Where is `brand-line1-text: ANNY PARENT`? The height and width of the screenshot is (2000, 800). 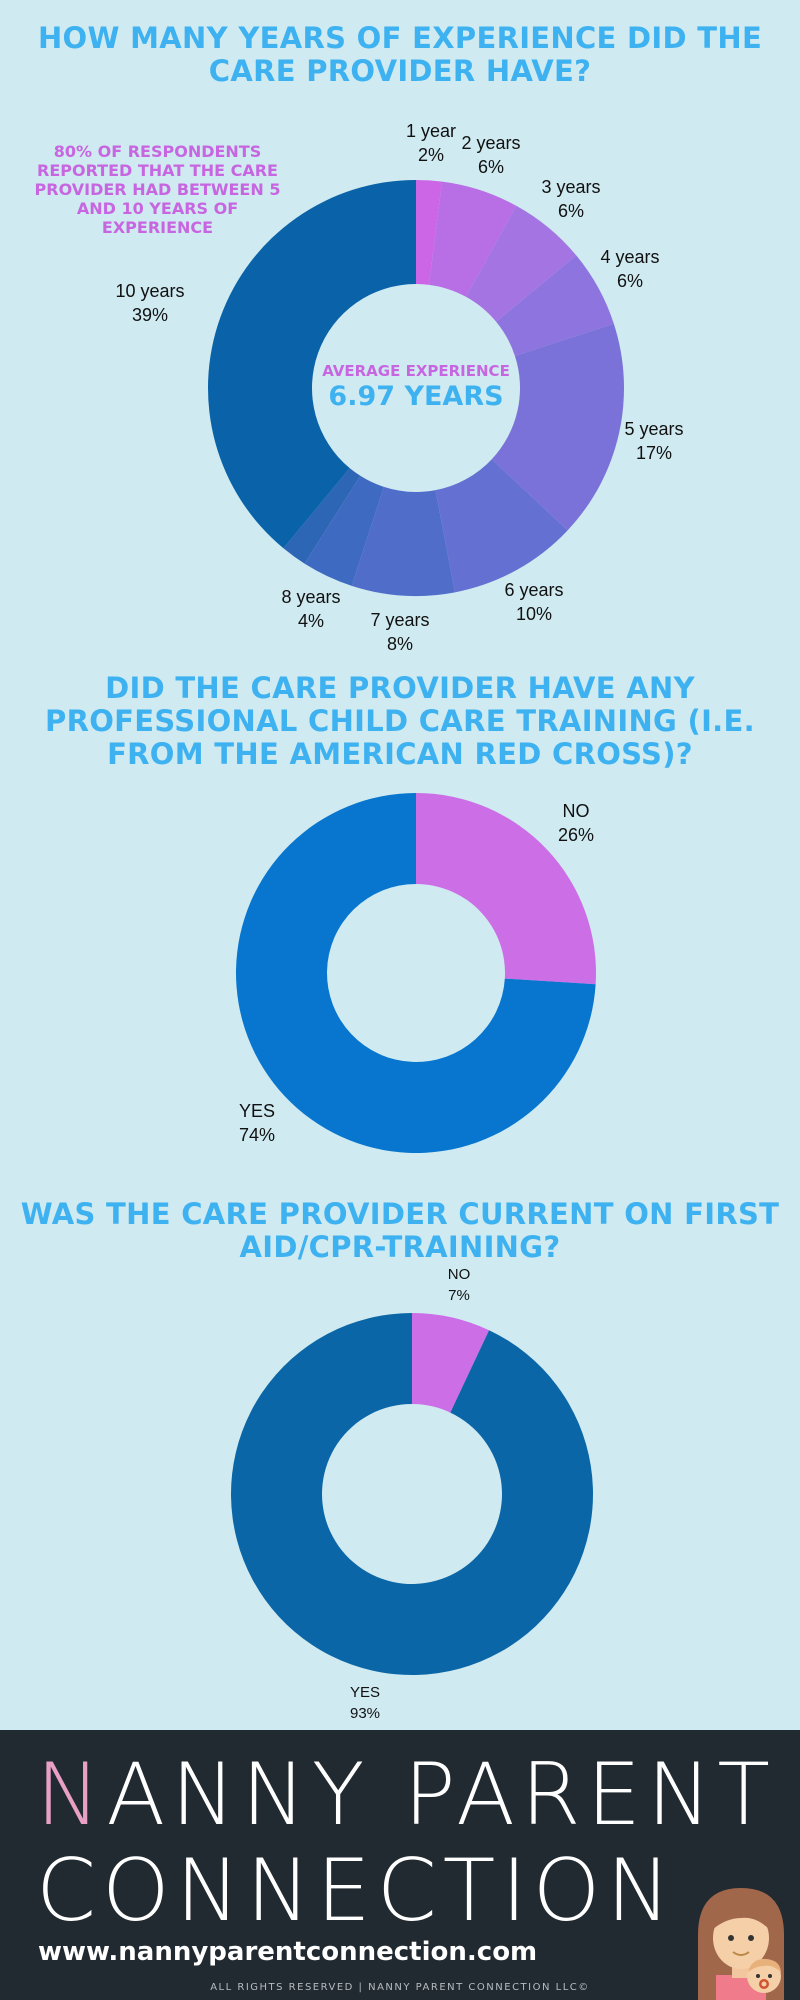
brand-line1-text: ANNY PARENT is located at coordinates (441, 1795).